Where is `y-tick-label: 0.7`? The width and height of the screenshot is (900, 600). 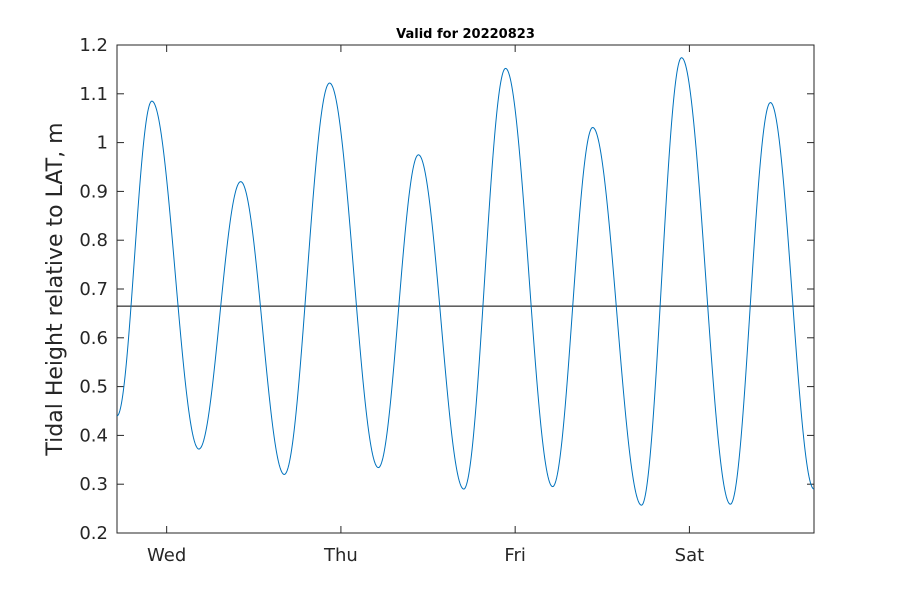
y-tick-label: 0.7 is located at coordinates (93, 289).